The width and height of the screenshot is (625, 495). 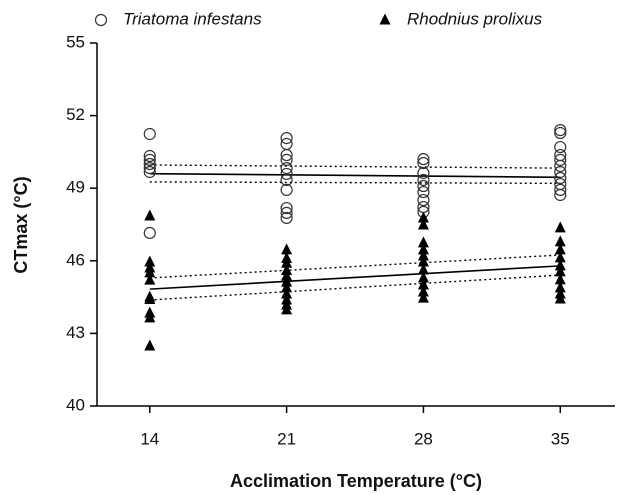 What do you see at coordinates (75, 41) in the screenshot?
I see `y-tick-label: 55` at bounding box center [75, 41].